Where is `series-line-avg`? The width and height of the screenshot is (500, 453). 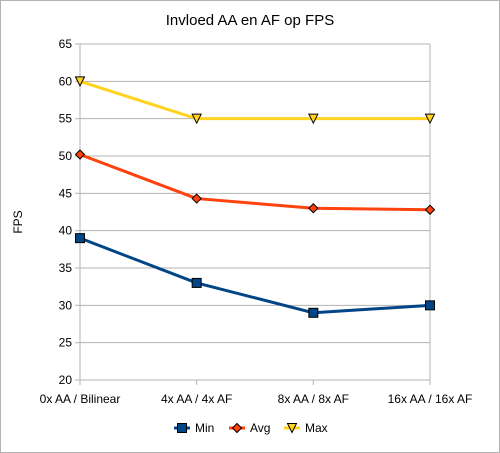
series-line-avg is located at coordinates (255, 182).